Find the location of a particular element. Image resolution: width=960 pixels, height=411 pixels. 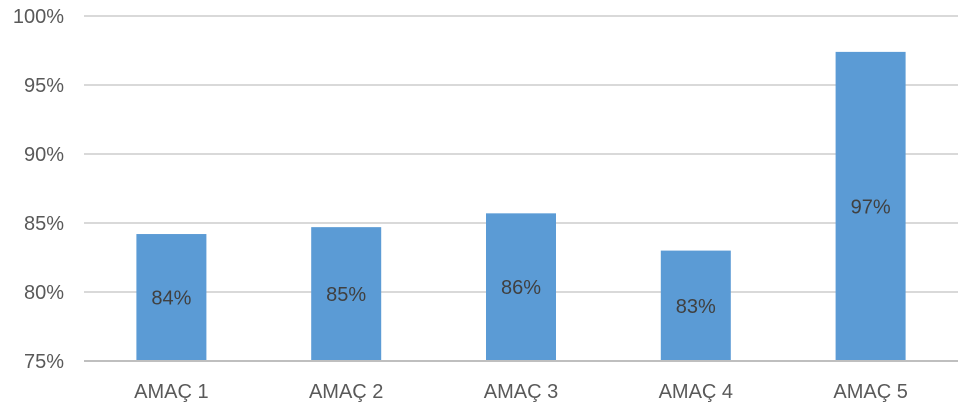

bar-data-label: 97% is located at coordinates (871, 207).